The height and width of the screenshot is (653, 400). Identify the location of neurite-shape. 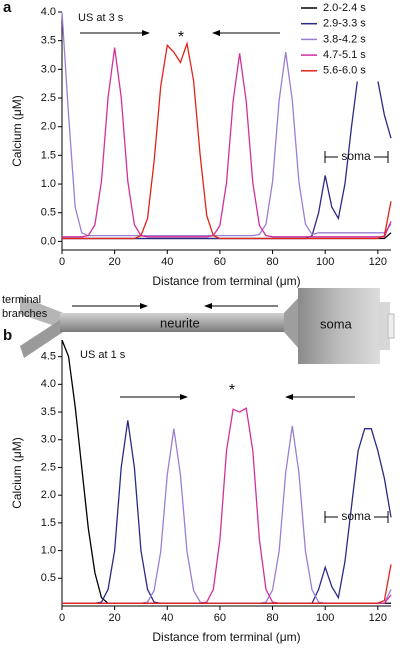
(175, 322).